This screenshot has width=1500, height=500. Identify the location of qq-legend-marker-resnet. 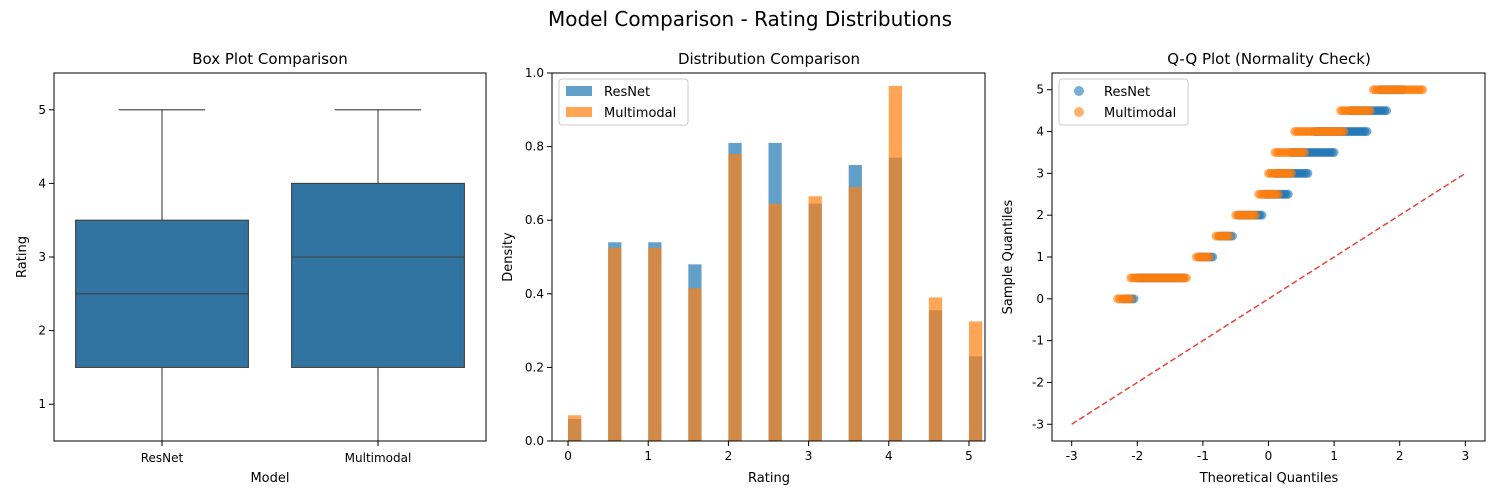
(1079, 91).